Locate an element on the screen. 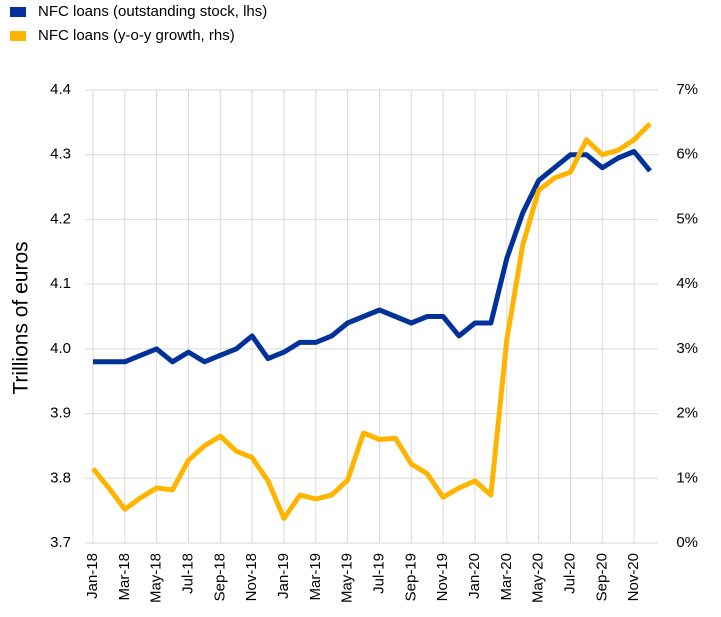 This screenshot has height=617, width=721. x-tick-label: Nov-20 is located at coordinates (633, 577).